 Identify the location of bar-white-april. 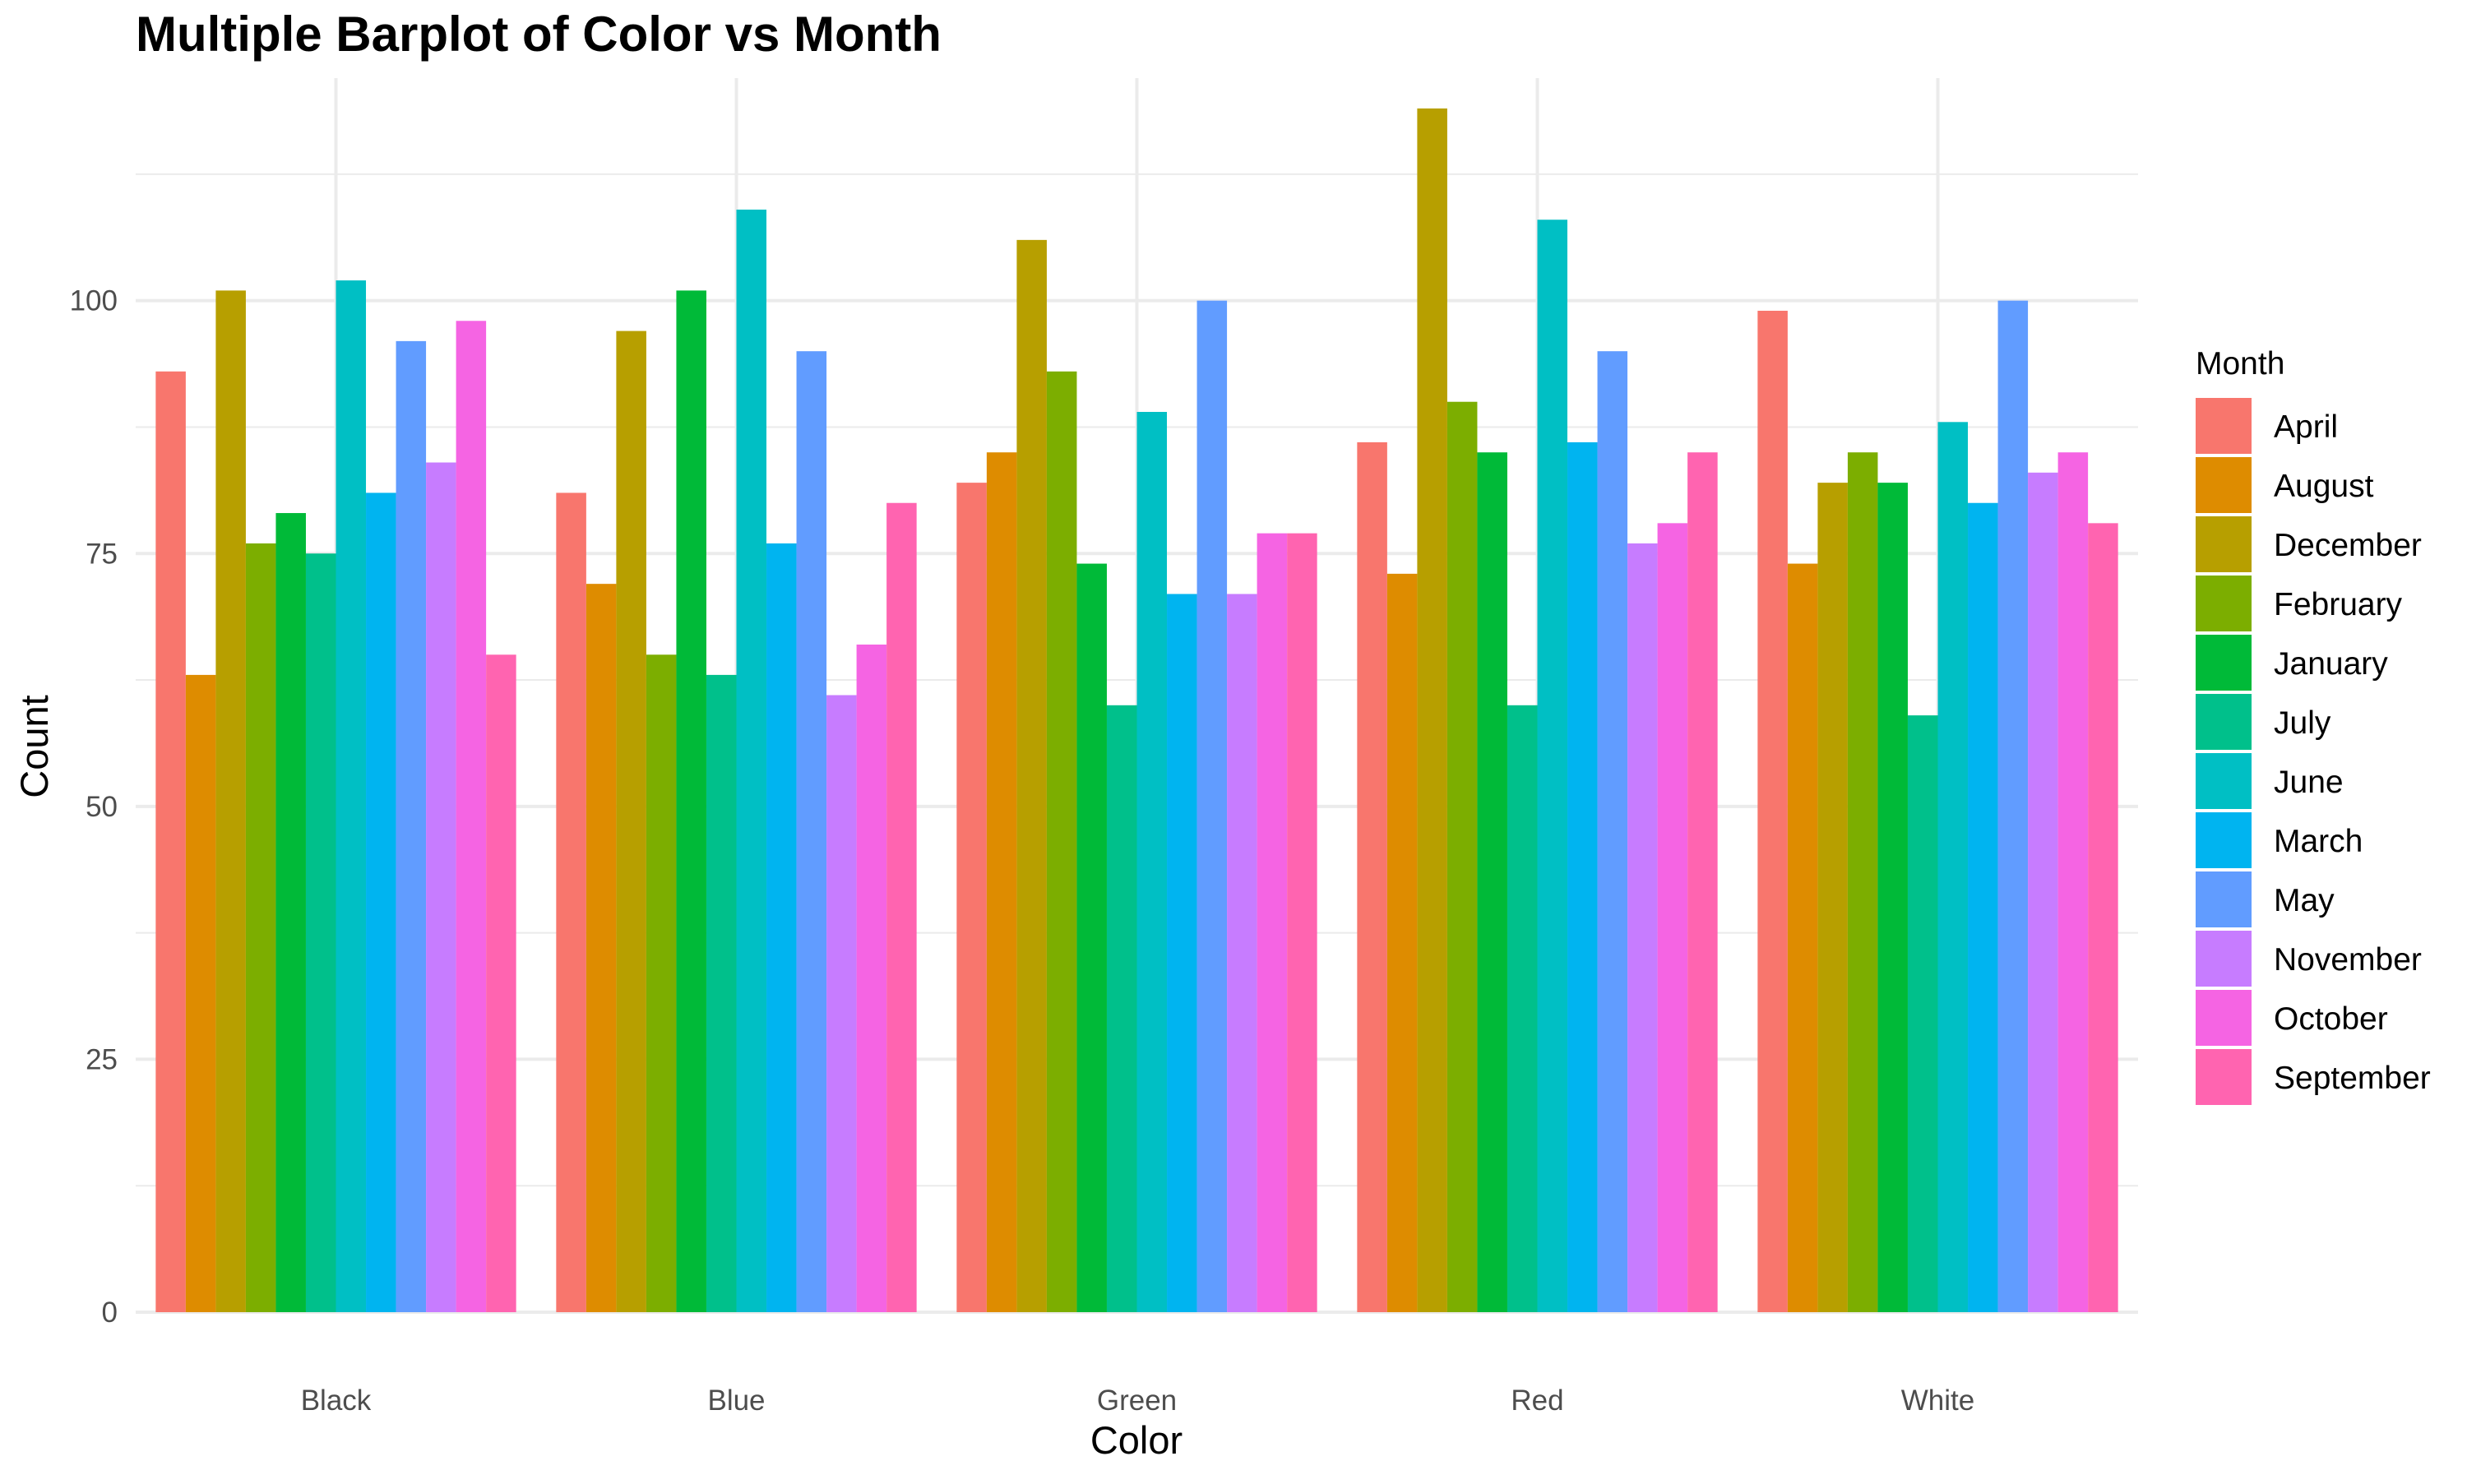
(1772, 812).